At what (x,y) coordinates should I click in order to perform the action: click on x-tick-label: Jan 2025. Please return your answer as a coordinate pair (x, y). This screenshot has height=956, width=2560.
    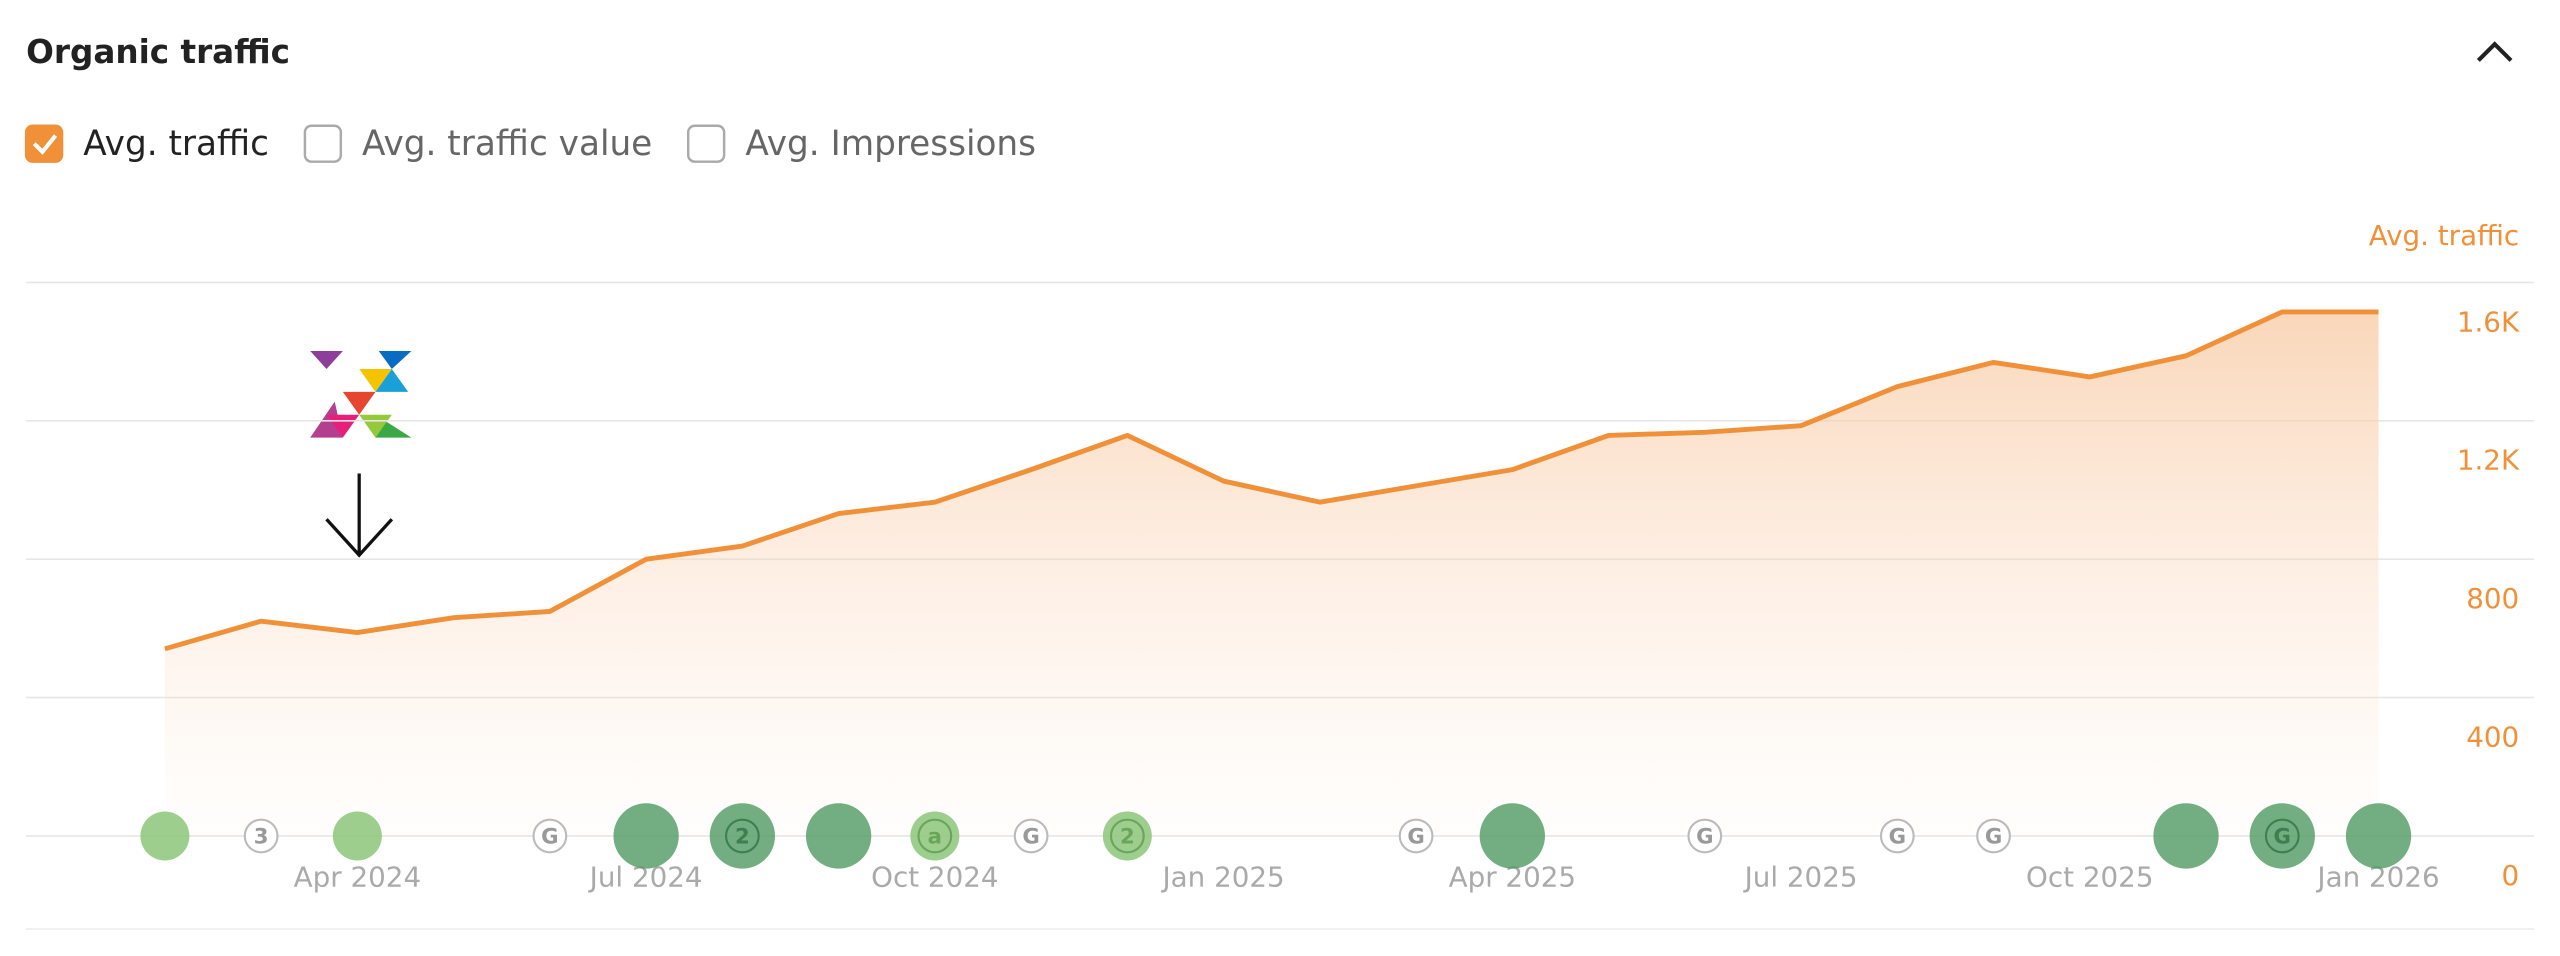
    Looking at the image, I should click on (1222, 876).